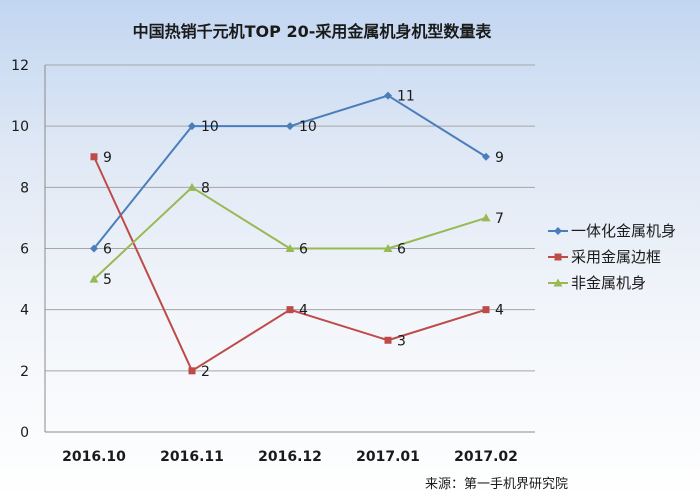 This screenshot has height=499, width=700. I want to click on y-tick-label: 10, so click(20, 127).